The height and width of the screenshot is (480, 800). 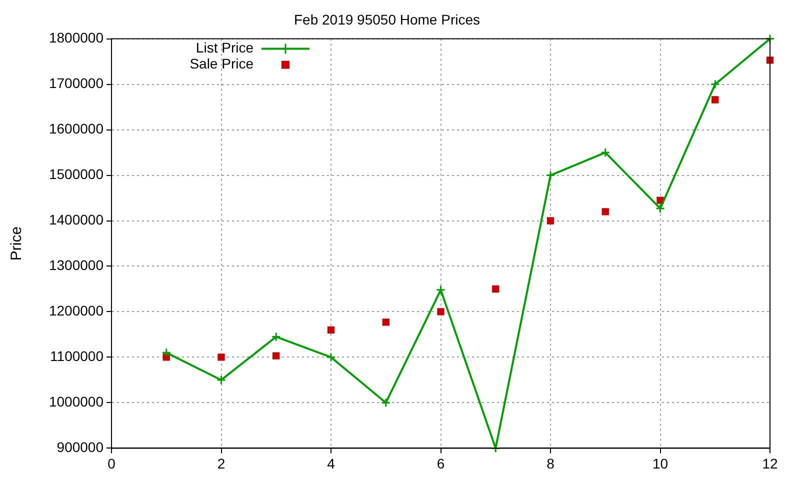 I want to click on y-tick-label: 1000000, so click(x=76, y=402).